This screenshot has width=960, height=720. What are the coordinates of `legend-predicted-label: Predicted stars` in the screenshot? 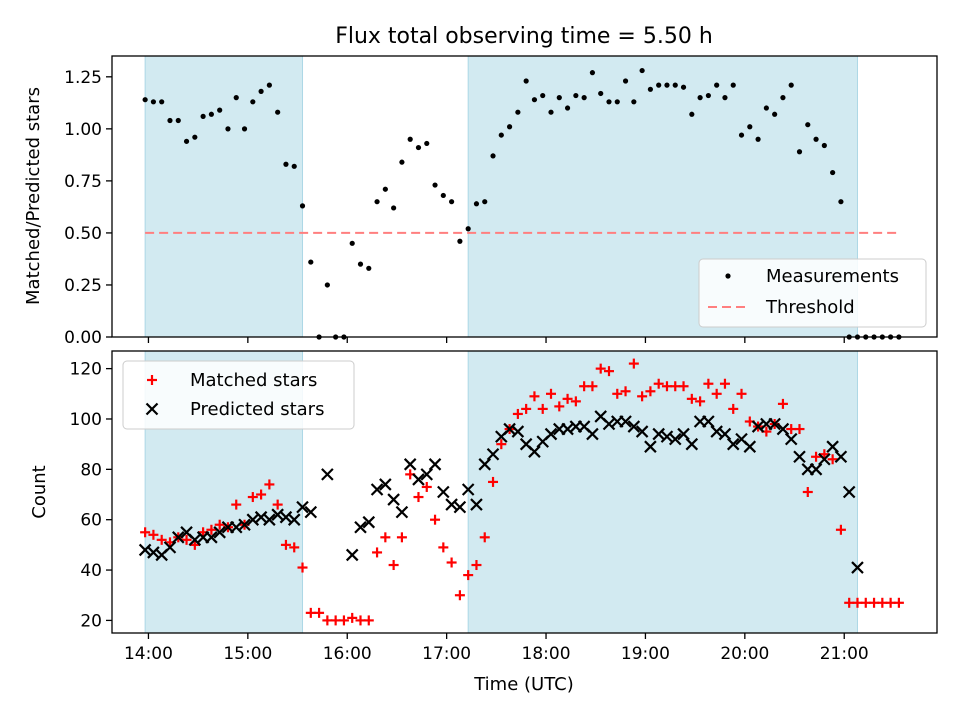 It's located at (257, 409).